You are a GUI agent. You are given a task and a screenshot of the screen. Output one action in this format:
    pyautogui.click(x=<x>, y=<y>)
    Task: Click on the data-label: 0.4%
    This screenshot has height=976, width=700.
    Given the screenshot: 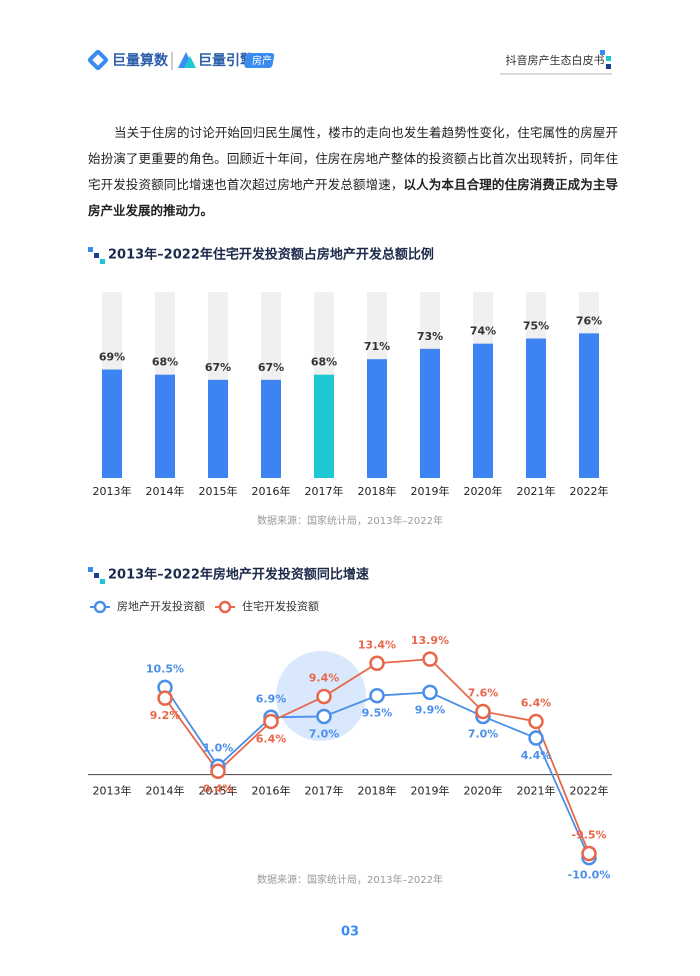 What is the action you would take?
    pyautogui.click(x=218, y=788)
    